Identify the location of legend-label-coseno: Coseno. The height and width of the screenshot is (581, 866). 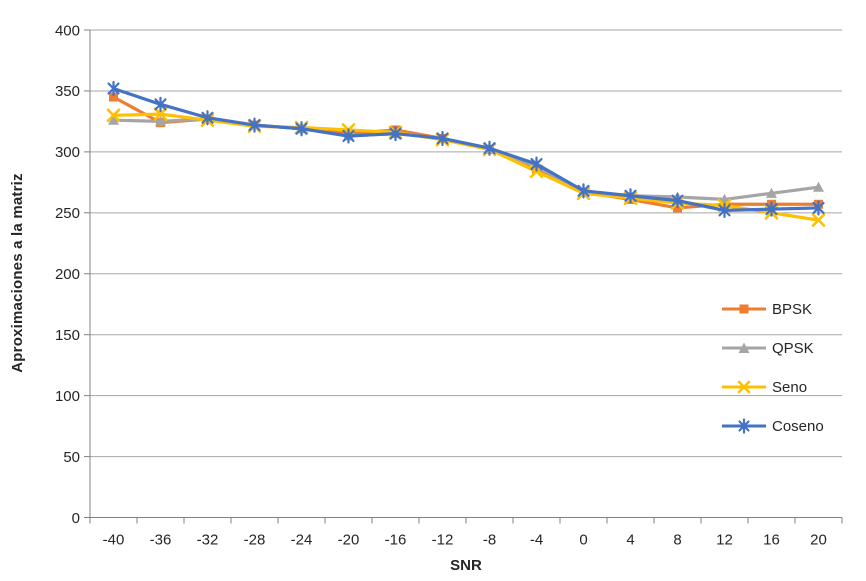
(798, 426).